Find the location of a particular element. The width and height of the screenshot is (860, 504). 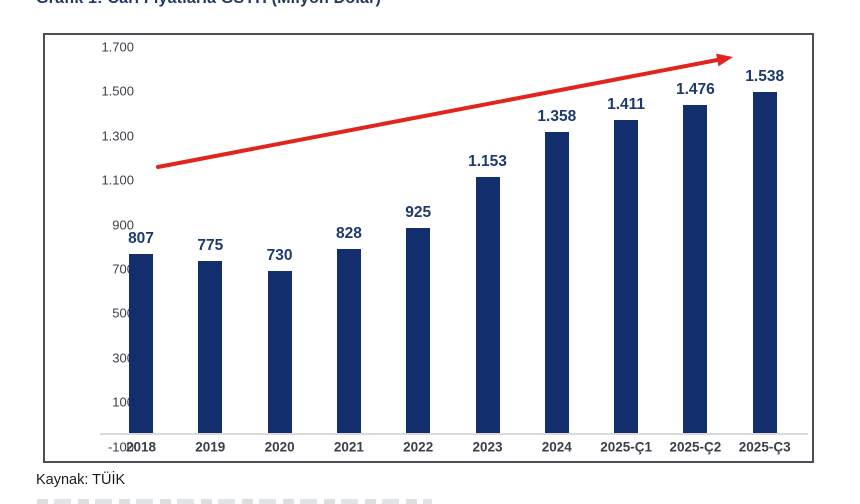

y-tick-label: 300 is located at coordinates (123, 358).